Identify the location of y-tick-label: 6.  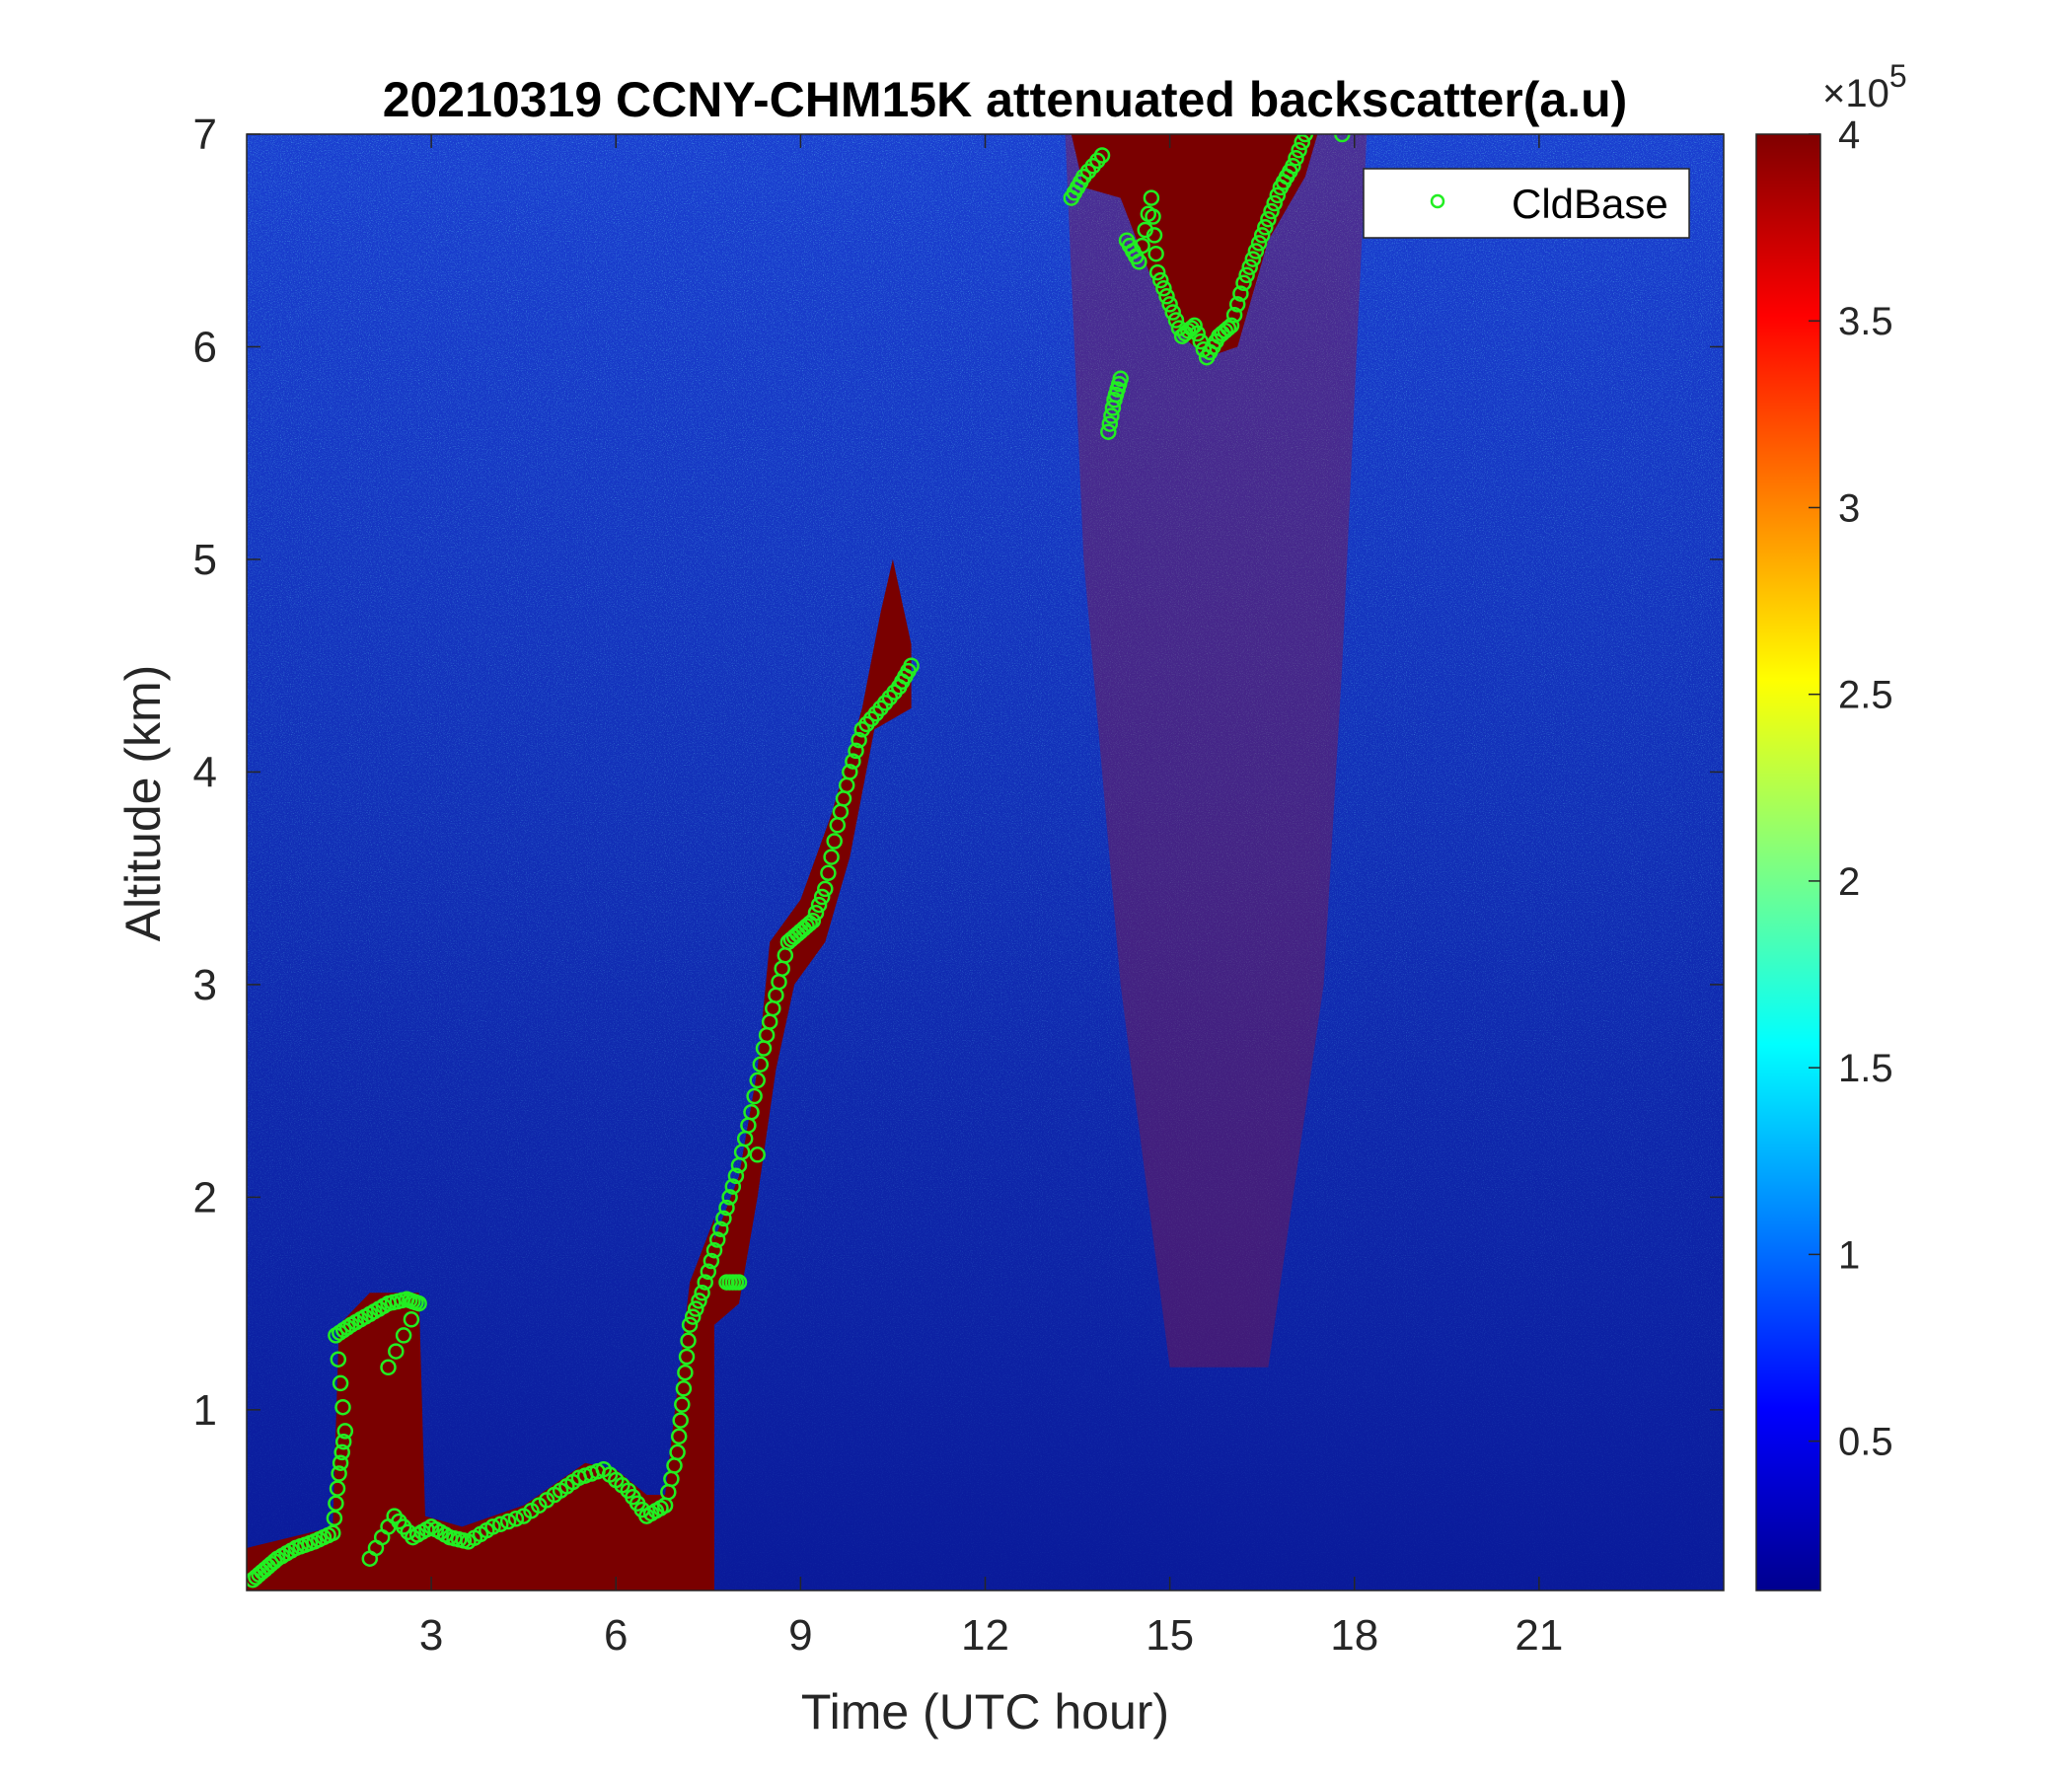
(205, 347).